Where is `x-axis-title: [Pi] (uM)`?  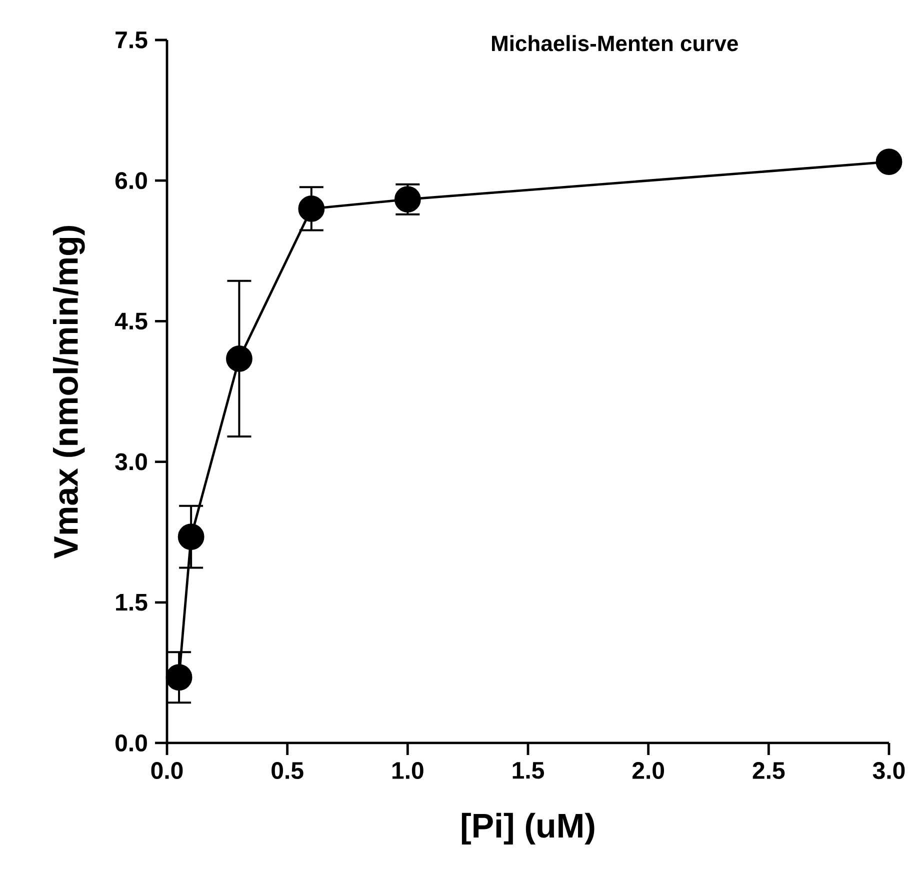 x-axis-title: [Pi] (uM) is located at coordinates (528, 828).